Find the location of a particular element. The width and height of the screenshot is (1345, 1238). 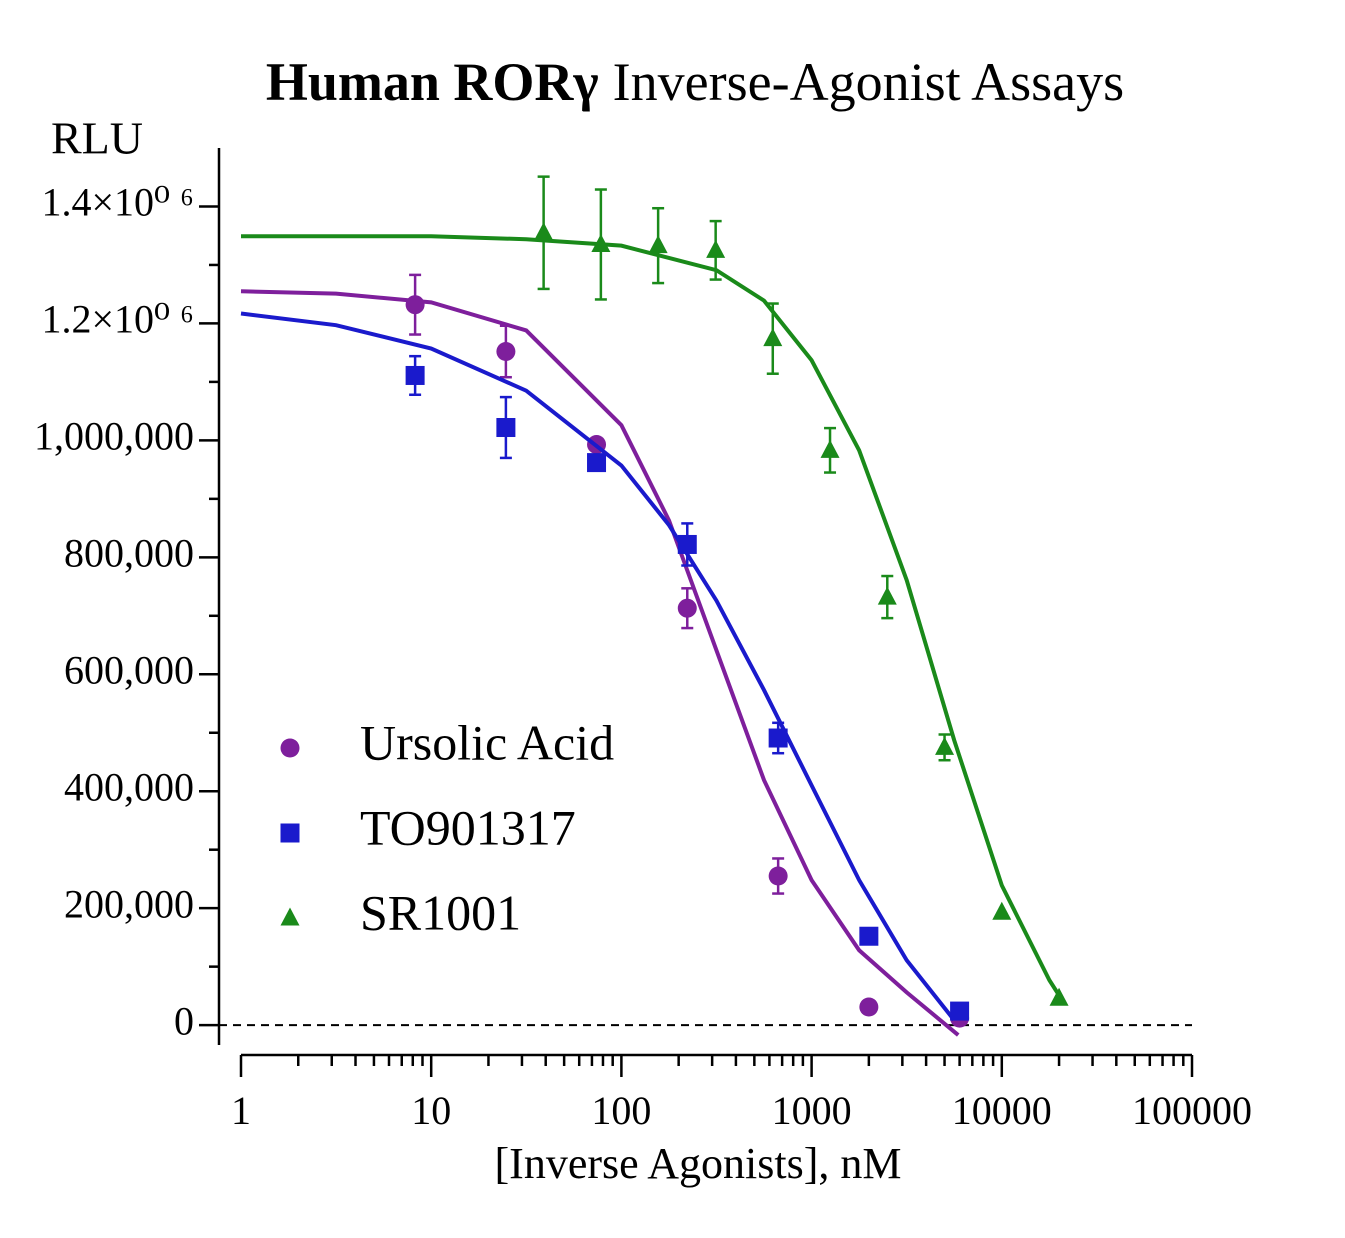

y-tick-label: 0 is located at coordinates (184, 1020).